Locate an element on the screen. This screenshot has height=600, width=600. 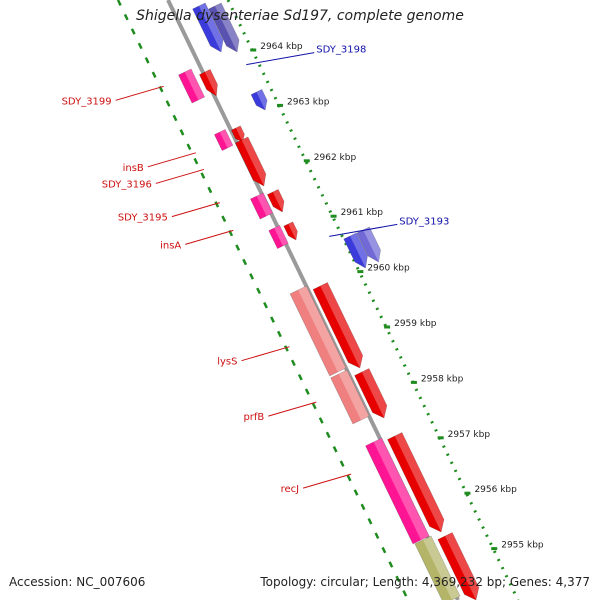
cds-sdy3199 is located at coordinates (208, 82).